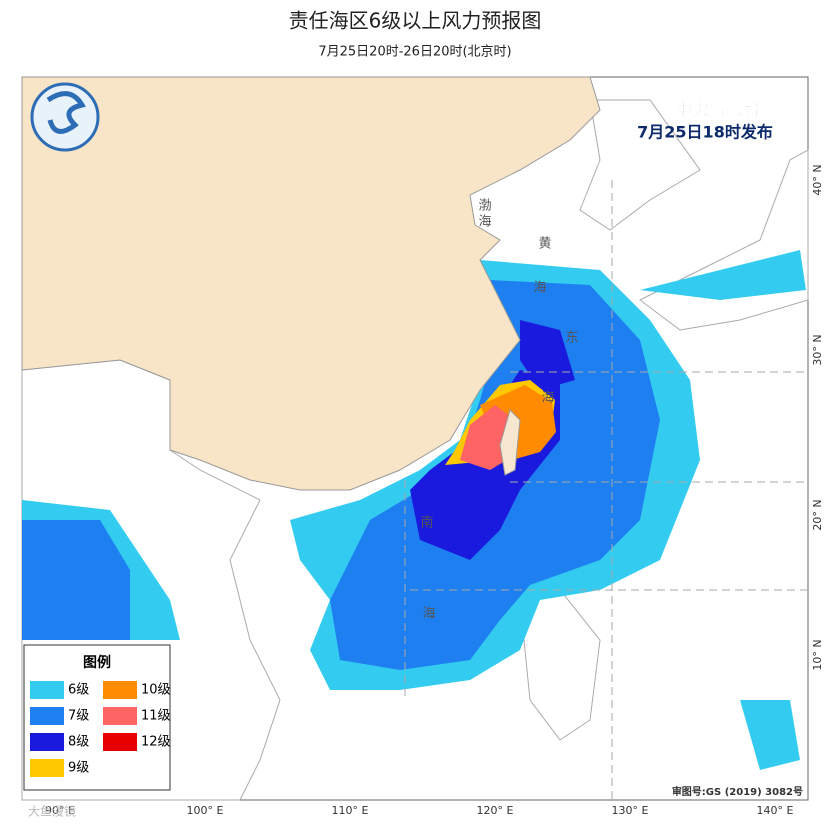  I want to click on issue-time: 7月25日18时发布, so click(705, 132).